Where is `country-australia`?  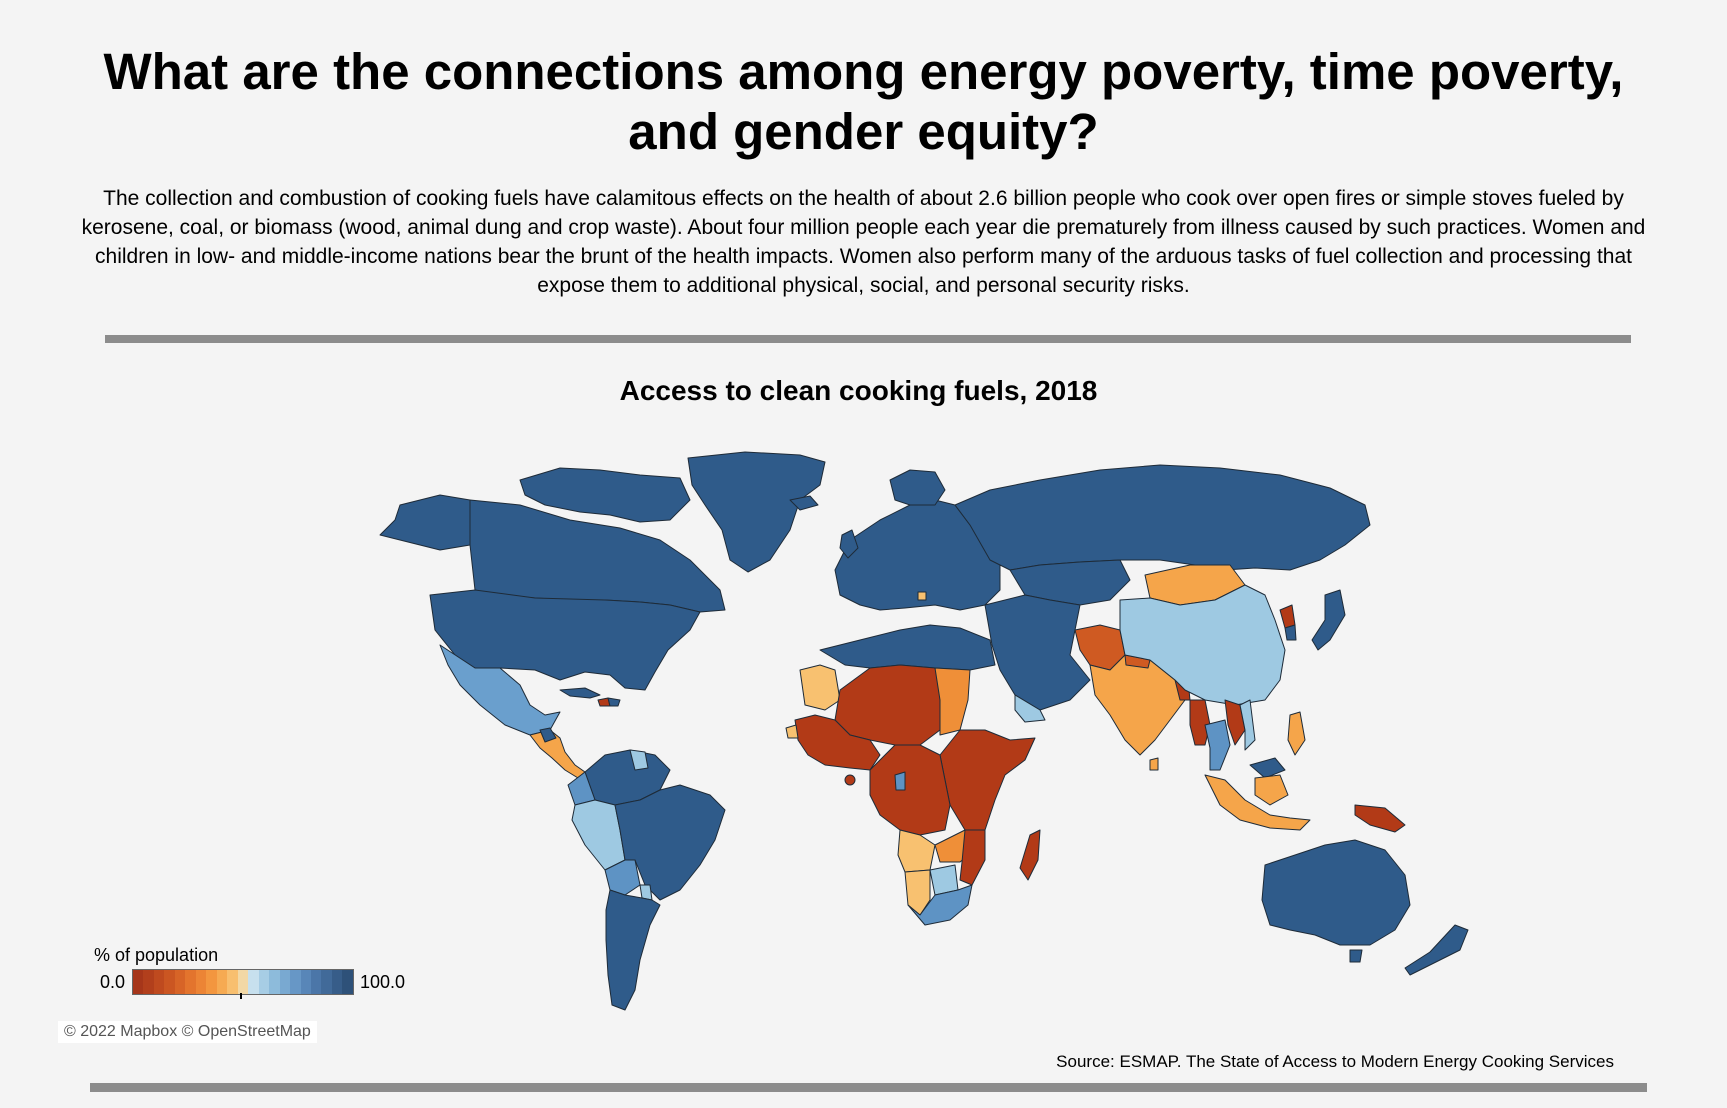 country-australia is located at coordinates (1336, 892).